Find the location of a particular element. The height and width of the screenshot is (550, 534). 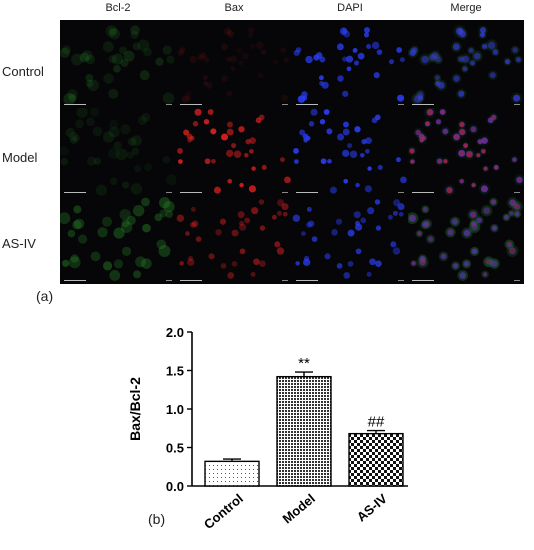

column-label-dapi: DAPI is located at coordinates (350, 8).